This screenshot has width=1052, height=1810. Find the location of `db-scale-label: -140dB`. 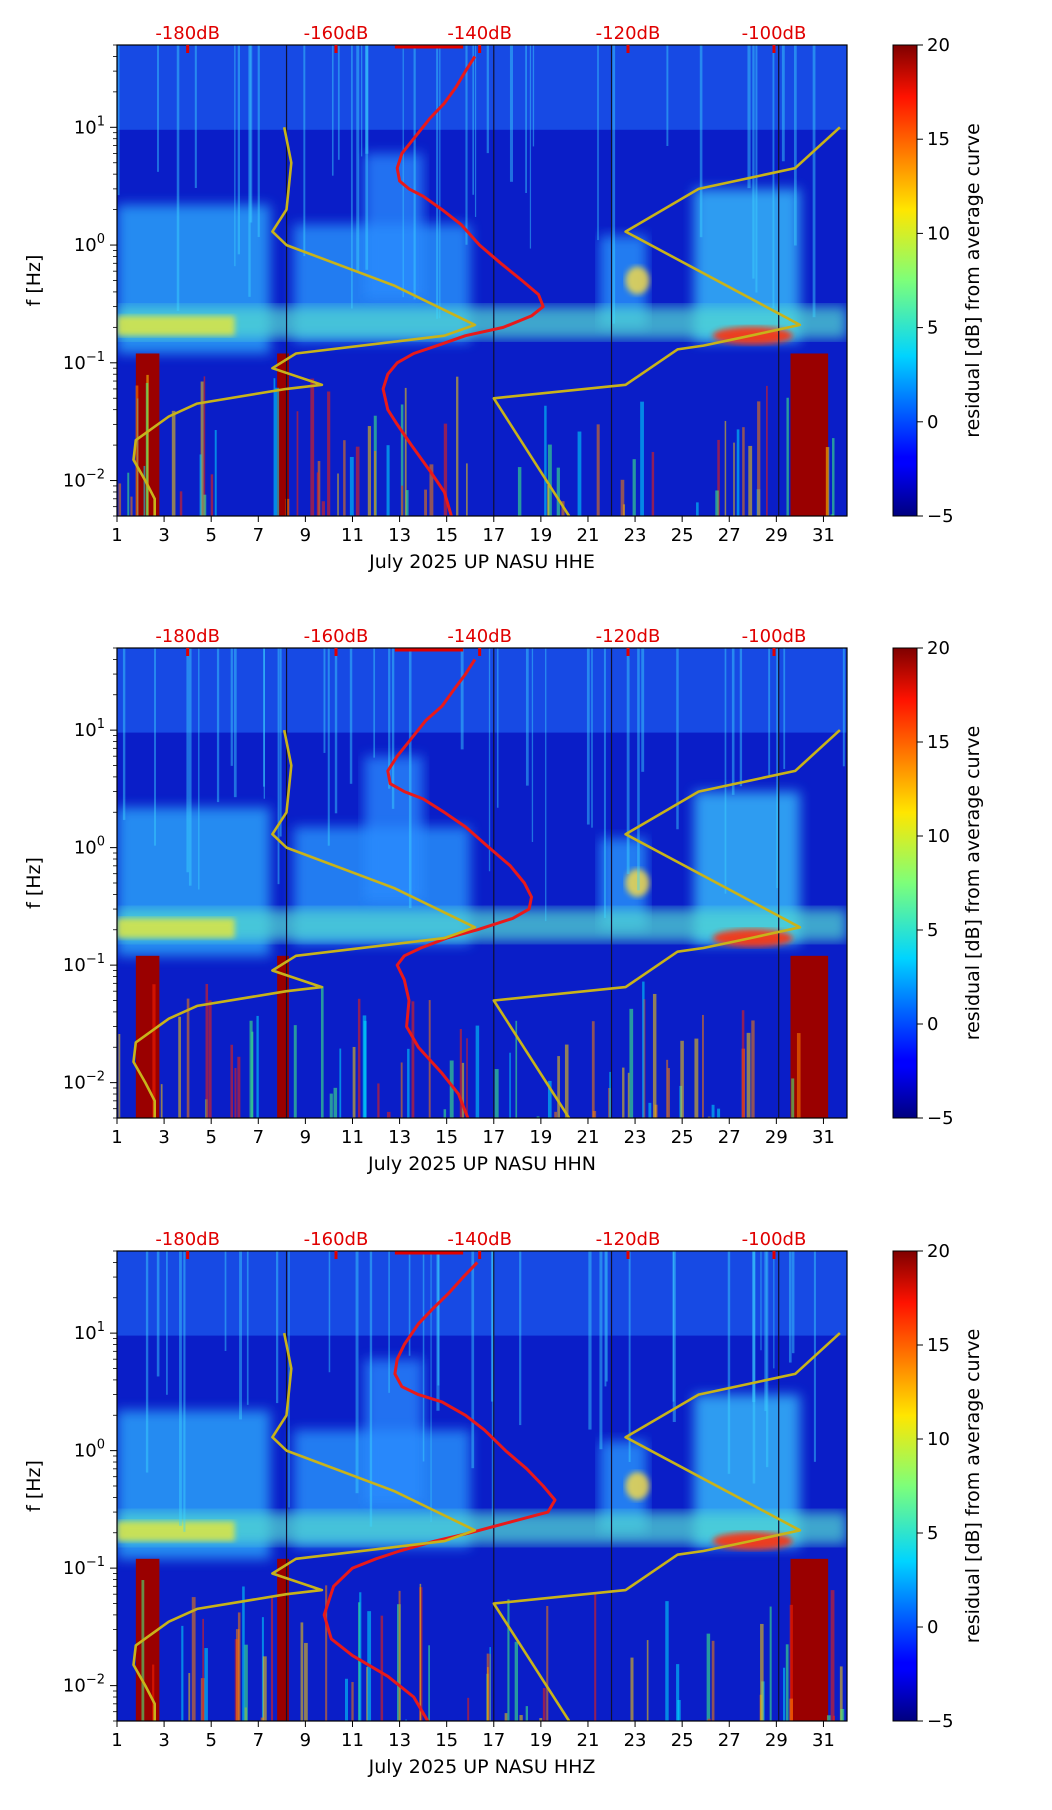

db-scale-label: -140dB is located at coordinates (479, 33).